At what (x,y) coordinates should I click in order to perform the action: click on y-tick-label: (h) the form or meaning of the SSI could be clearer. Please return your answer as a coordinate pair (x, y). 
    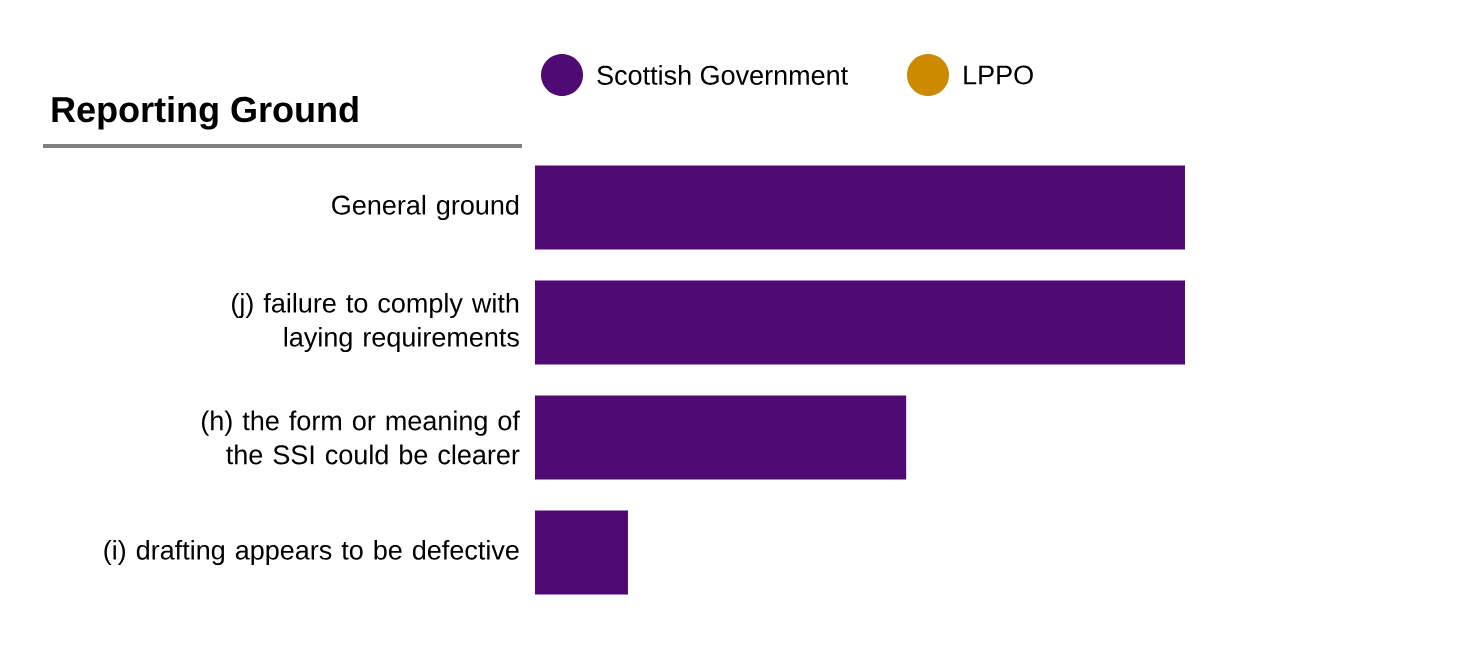
    Looking at the image, I should click on (360, 437).